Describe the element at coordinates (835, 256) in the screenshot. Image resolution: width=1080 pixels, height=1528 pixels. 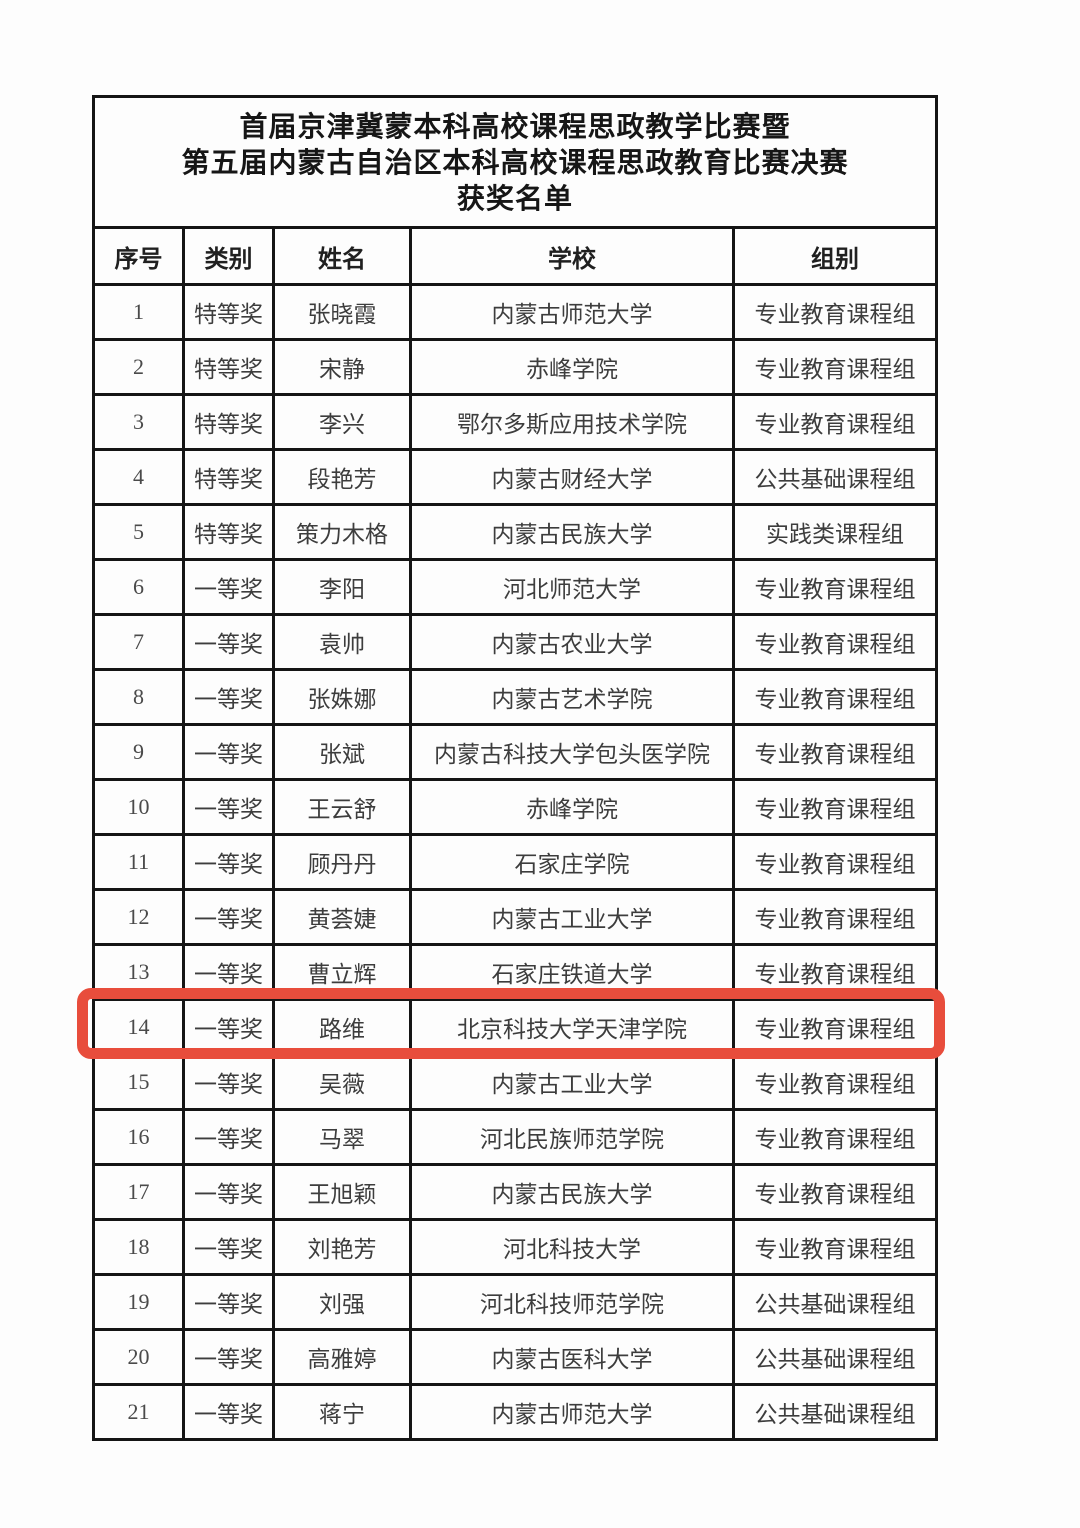
I see `column-header-group: 组别` at that location.